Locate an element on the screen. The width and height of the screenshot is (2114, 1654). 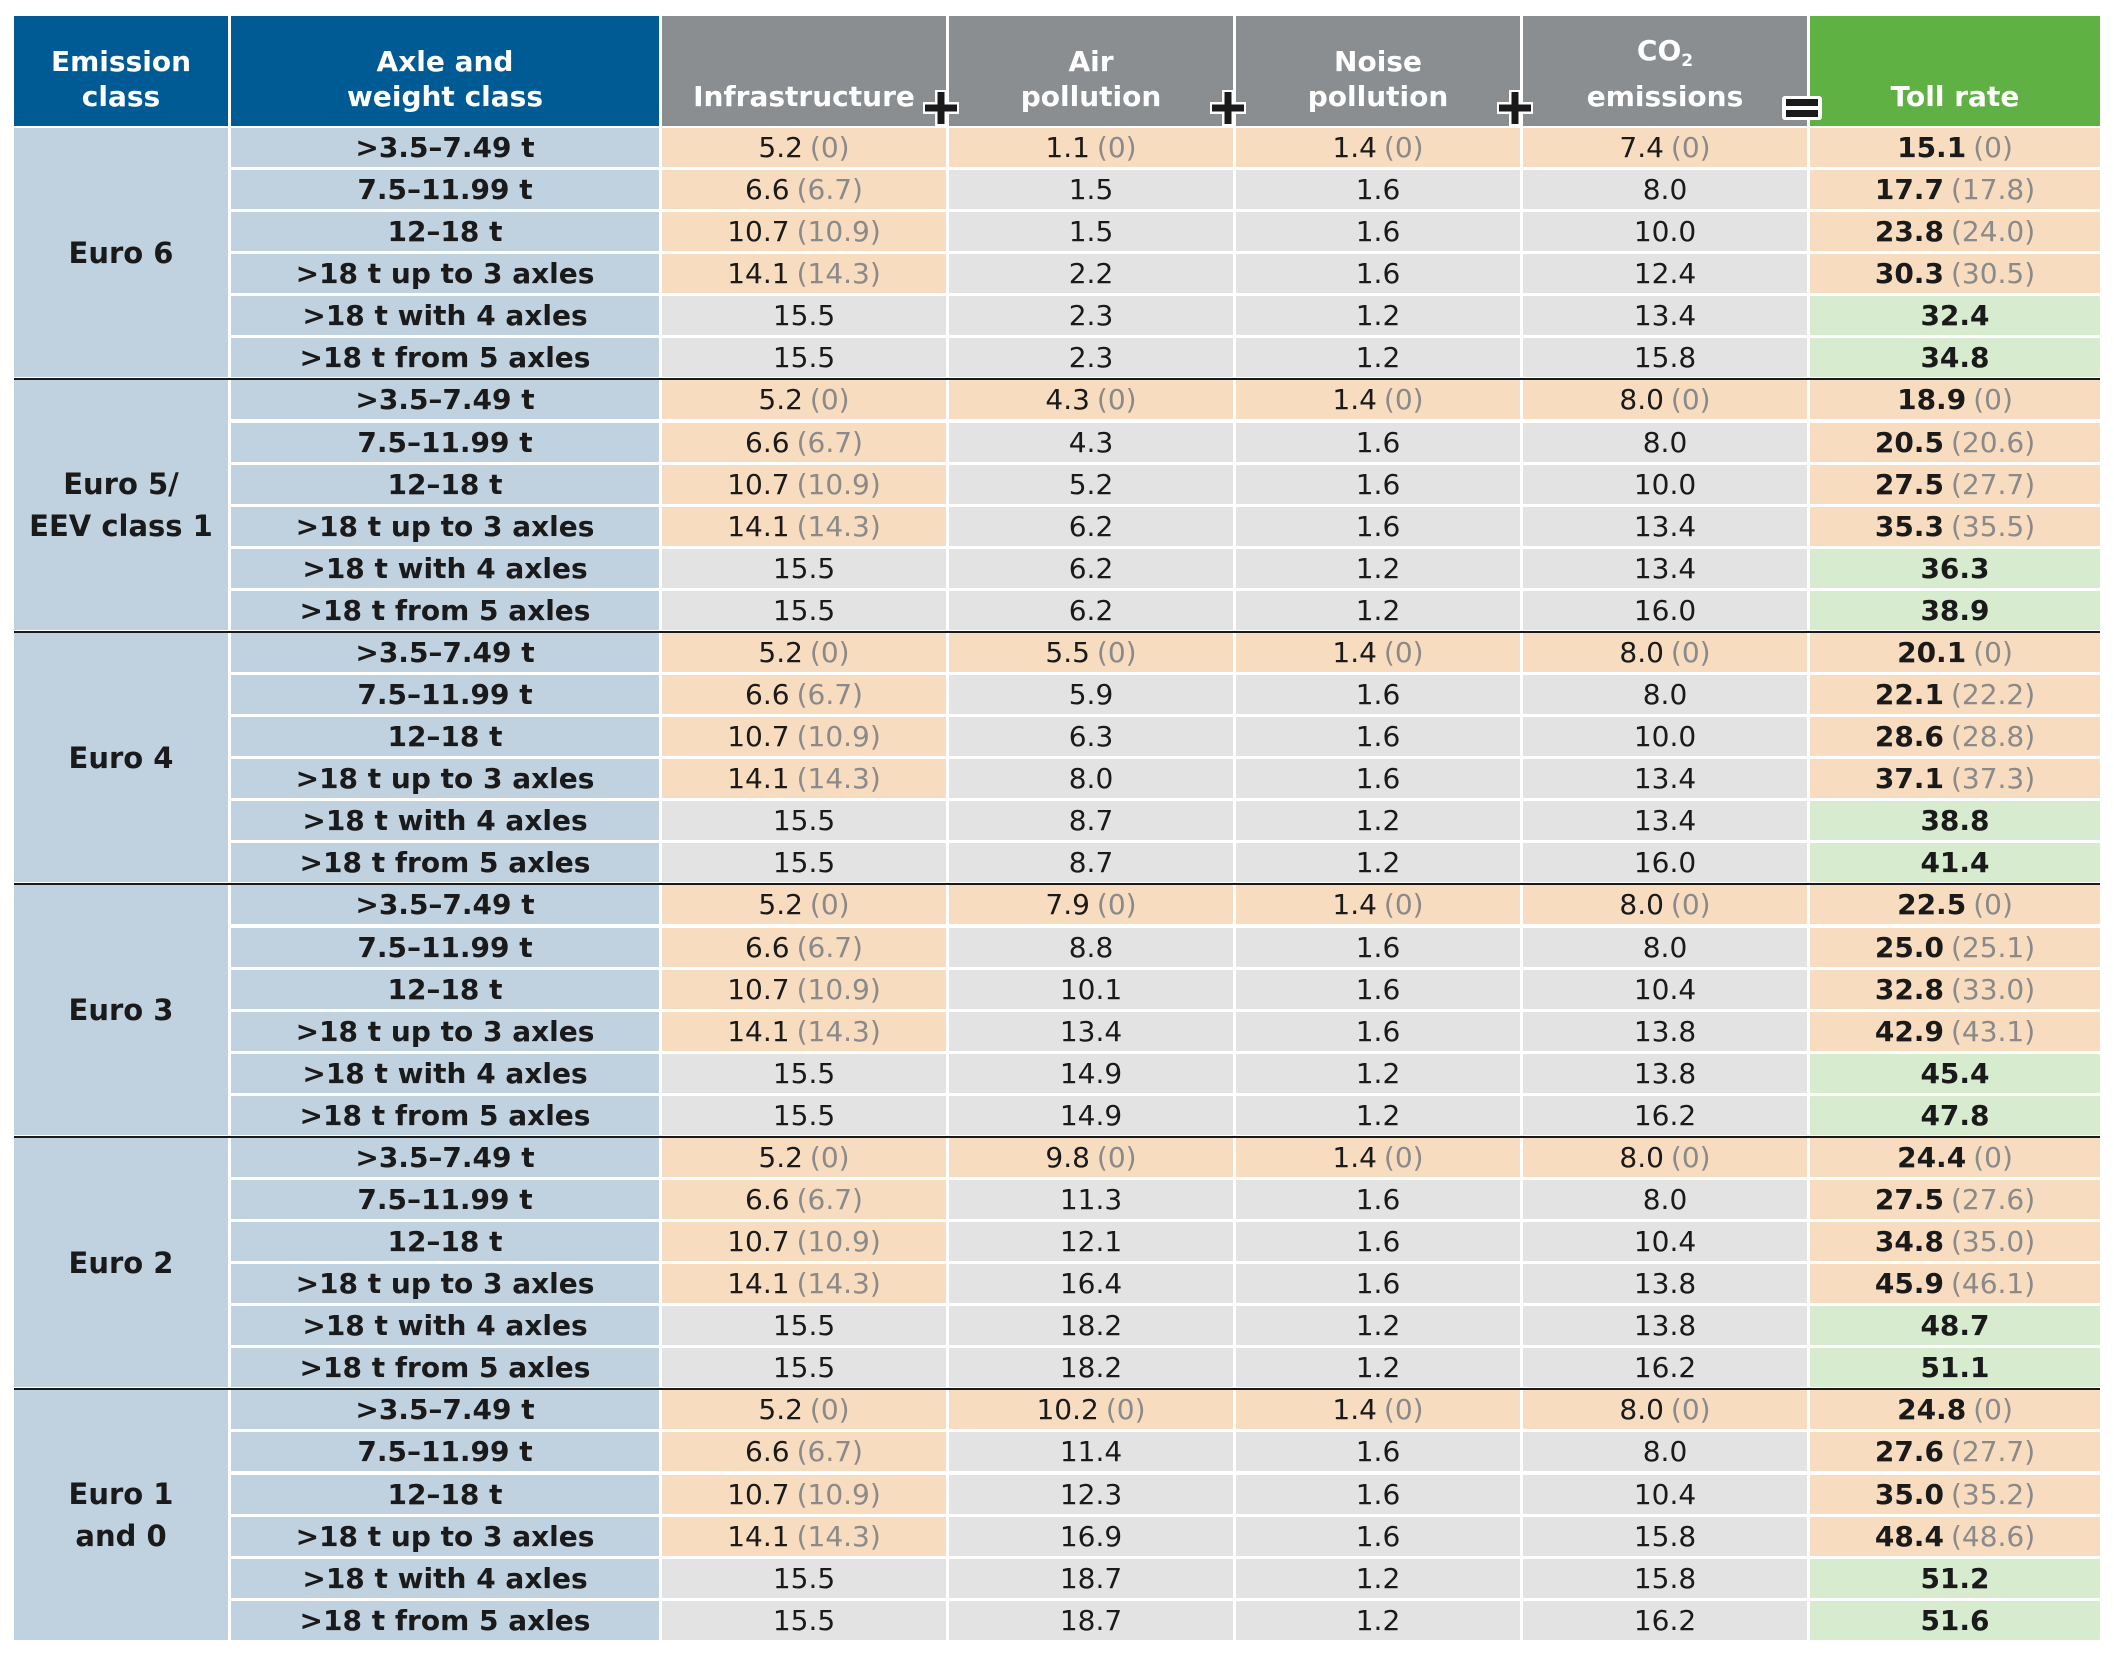
infrastructure-cell: 15.5 is located at coordinates (804, 1115).